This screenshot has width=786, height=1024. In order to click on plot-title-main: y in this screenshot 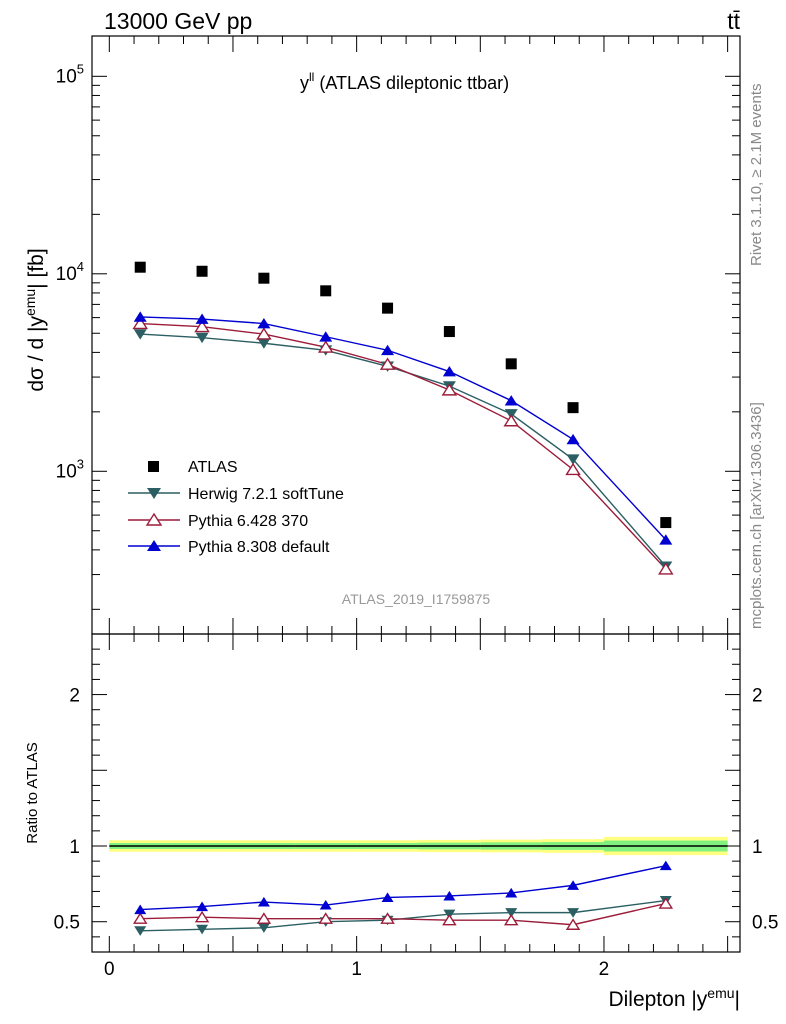, I will do `click(304, 83)`.